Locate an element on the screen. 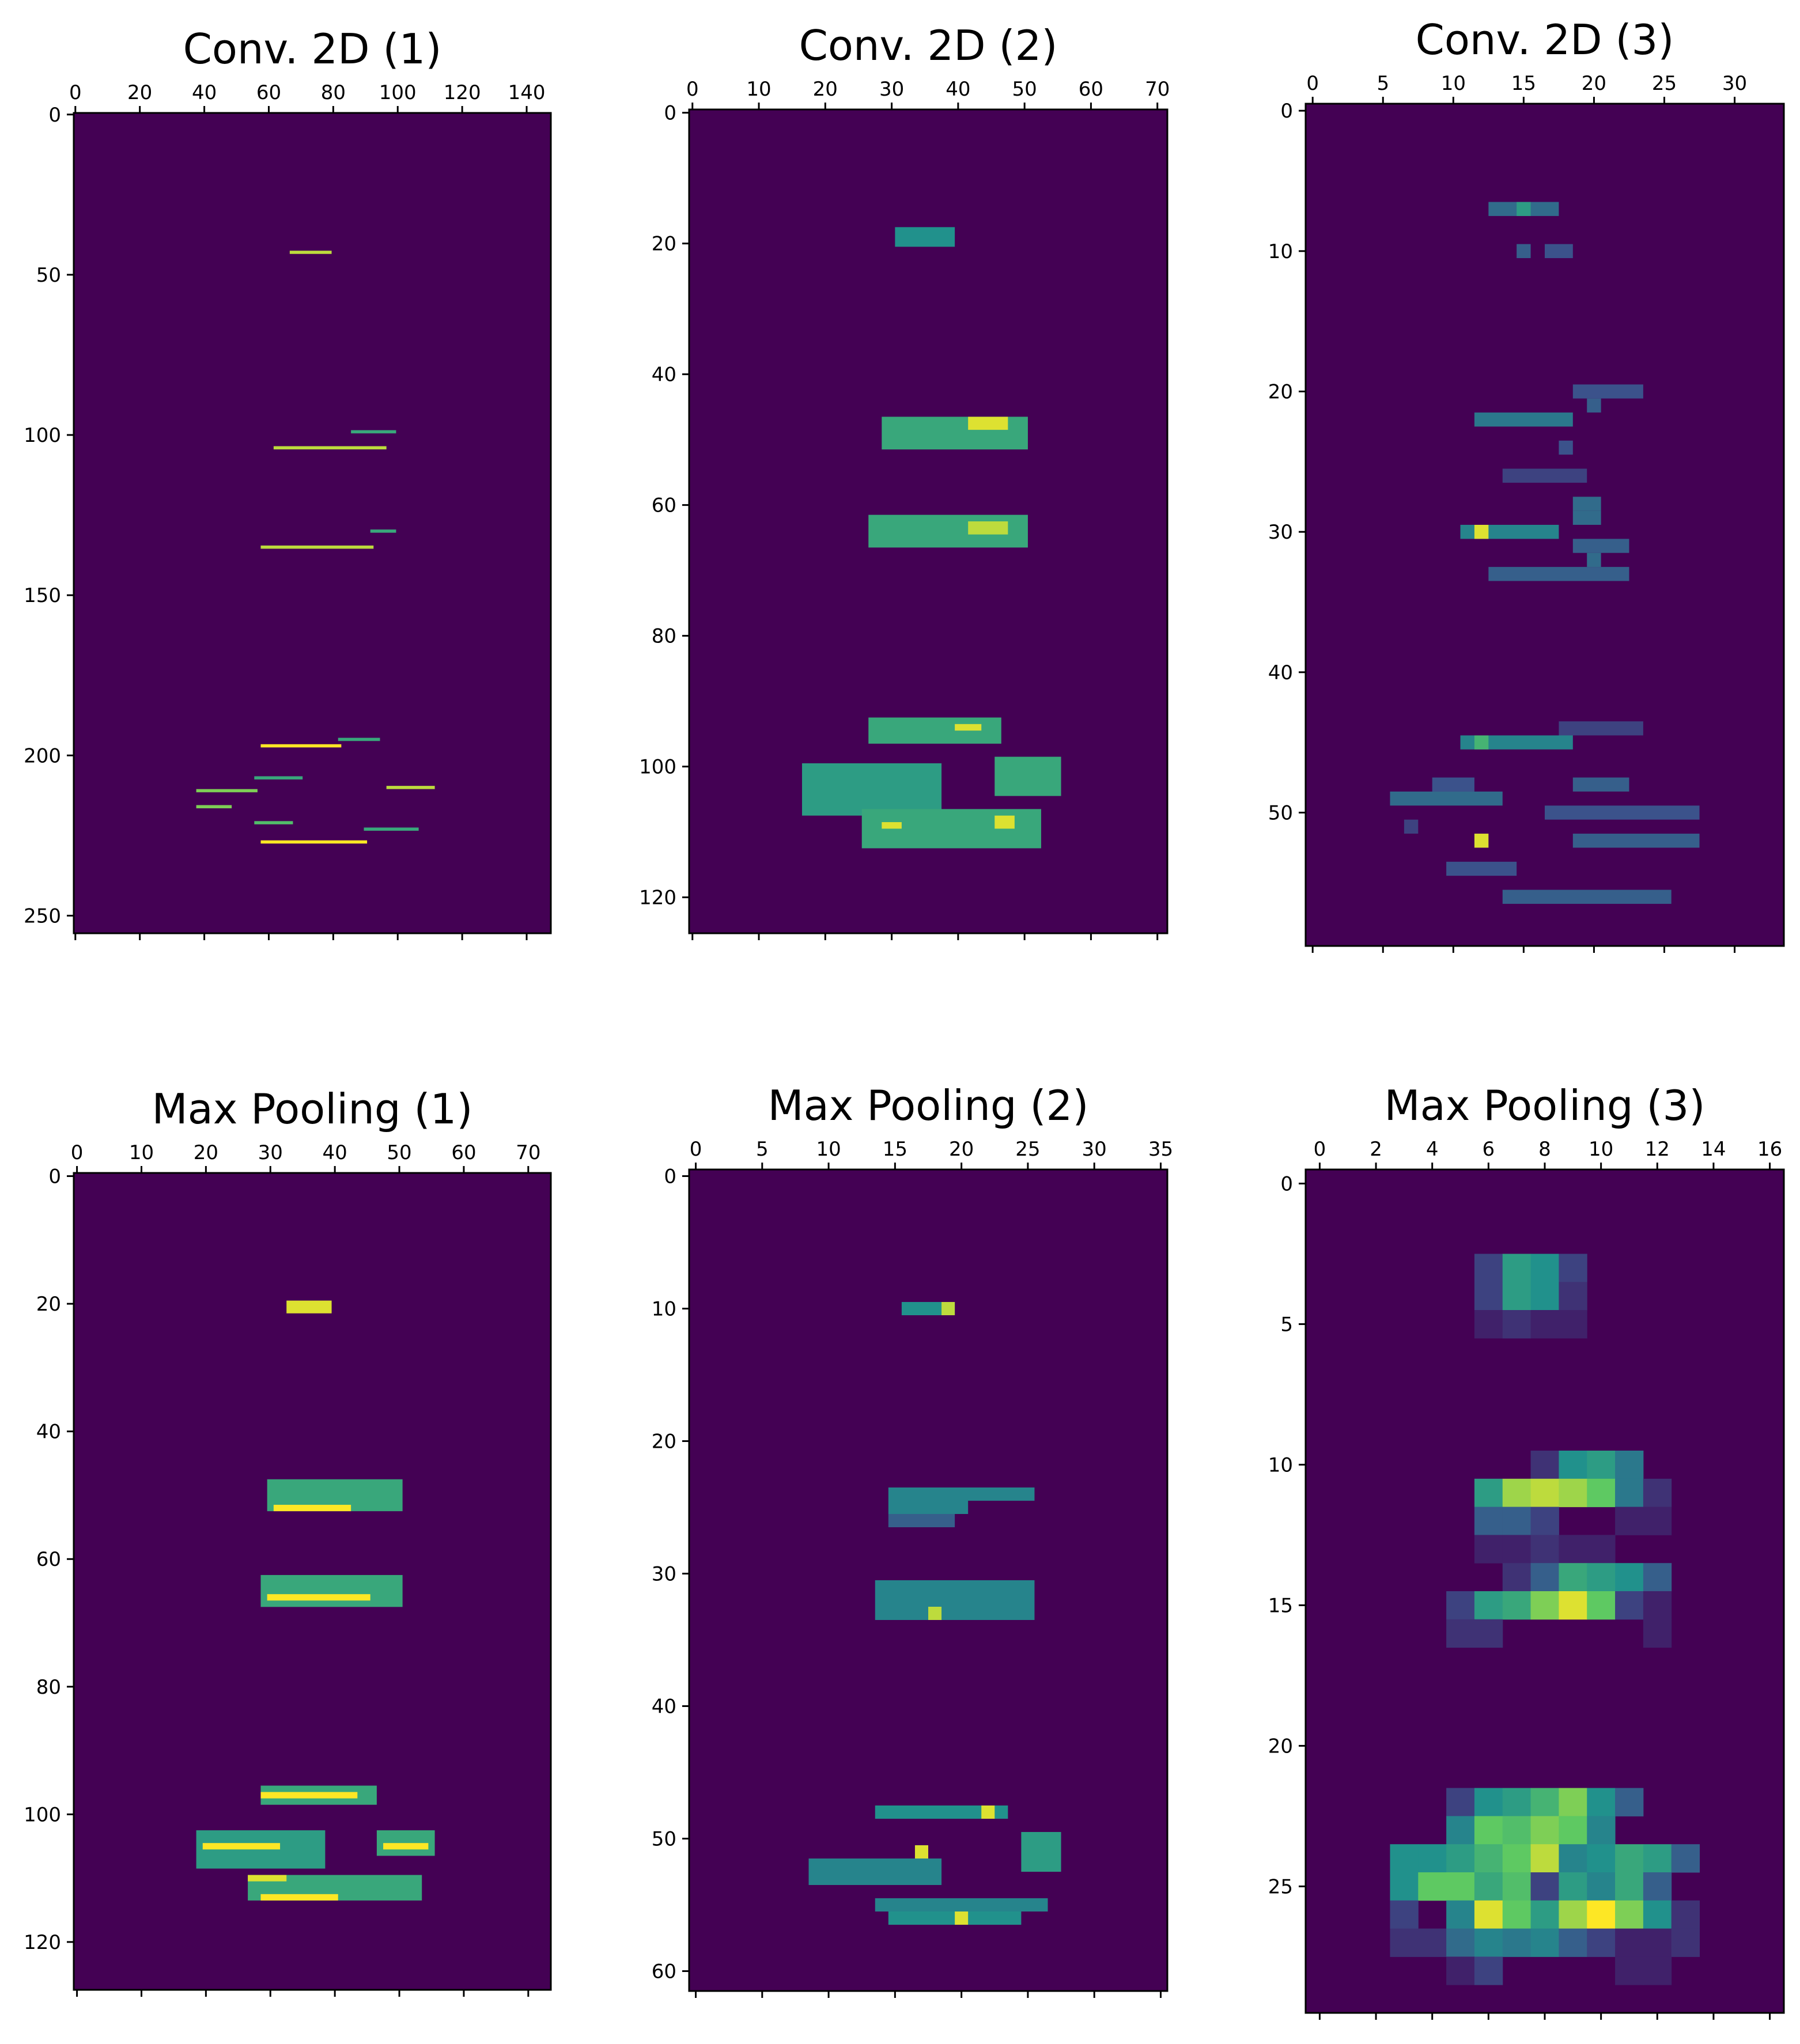 The height and width of the screenshot is (2044, 1800). x-tick-label: 20 is located at coordinates (139, 92).